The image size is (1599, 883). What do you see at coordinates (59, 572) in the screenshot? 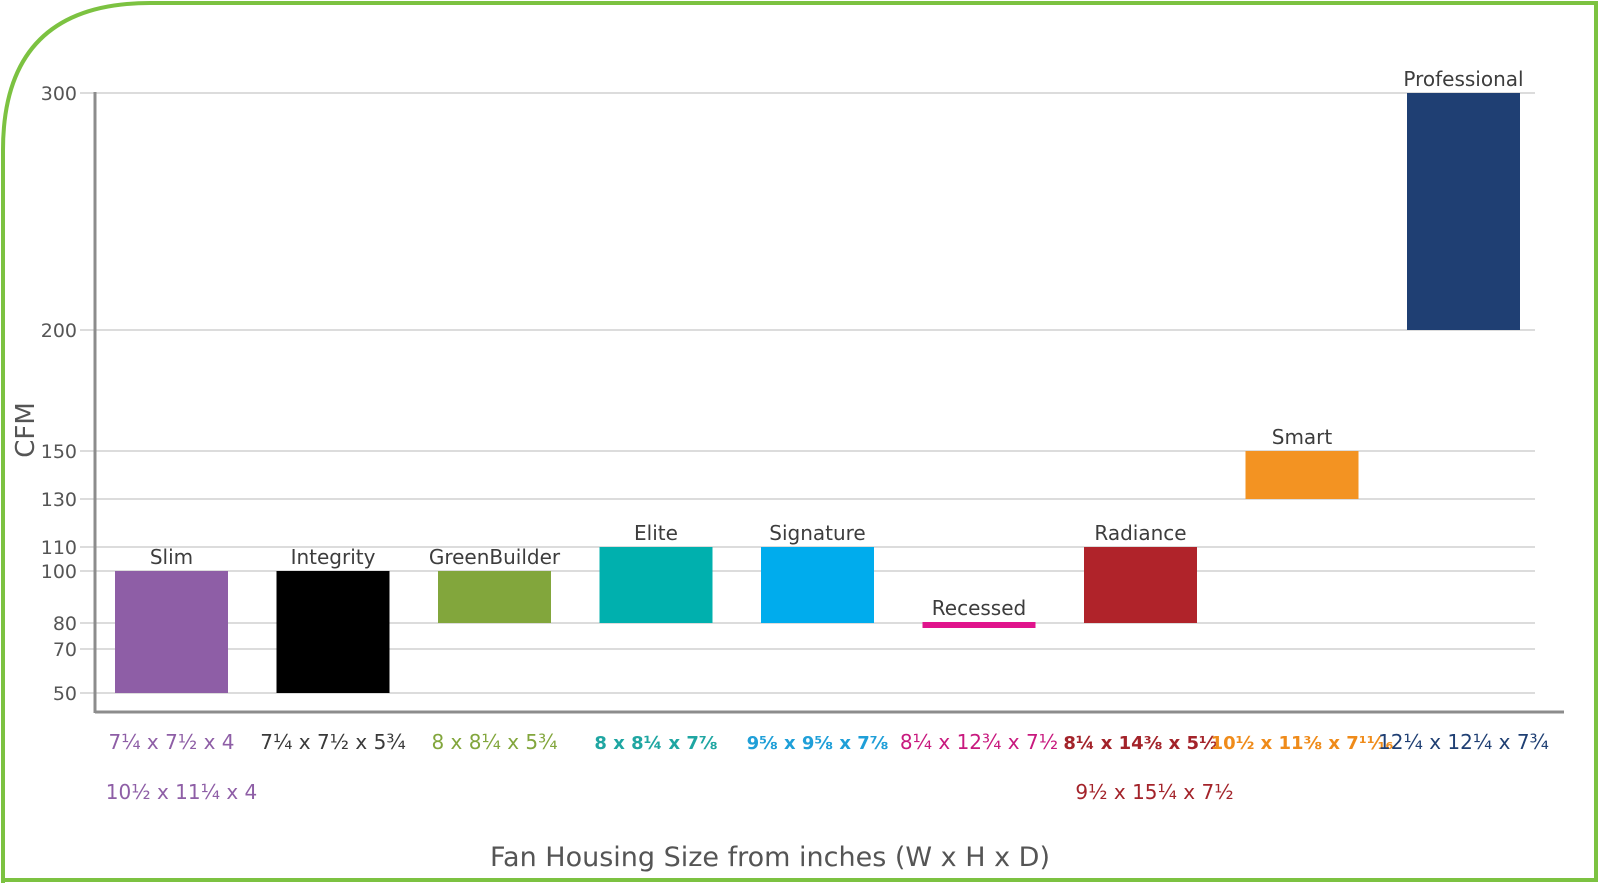
I see `y-tick-label: 100` at bounding box center [59, 572].